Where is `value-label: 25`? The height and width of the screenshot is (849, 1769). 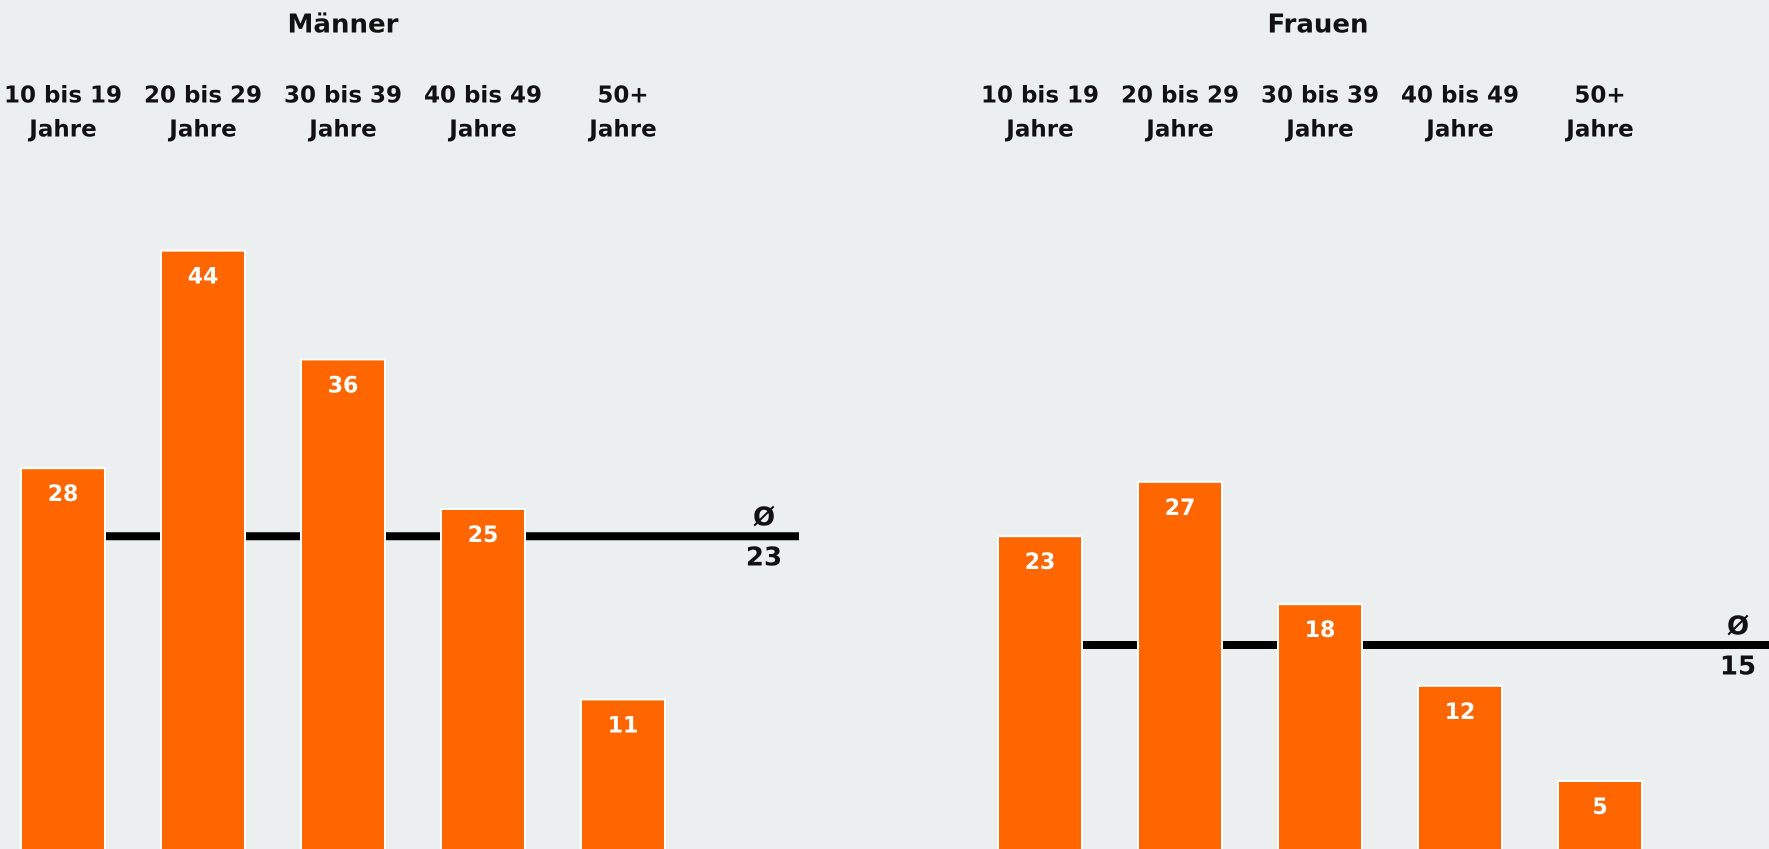 value-label: 25 is located at coordinates (483, 535).